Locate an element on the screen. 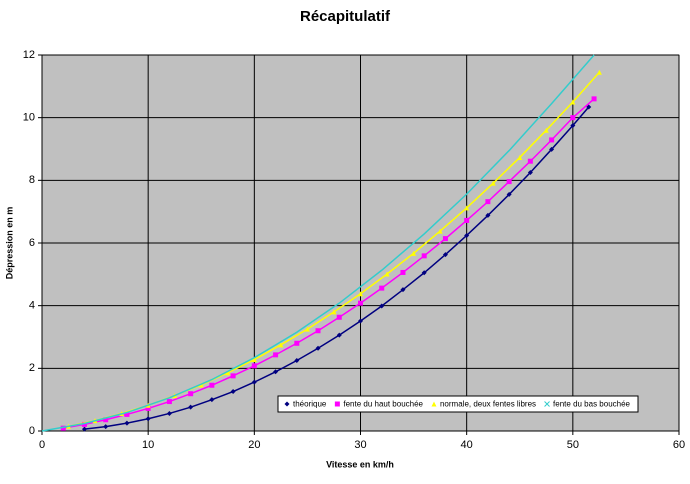 This screenshot has width=690, height=484. x-axis-label: Vitesse en km/h is located at coordinates (360, 464).